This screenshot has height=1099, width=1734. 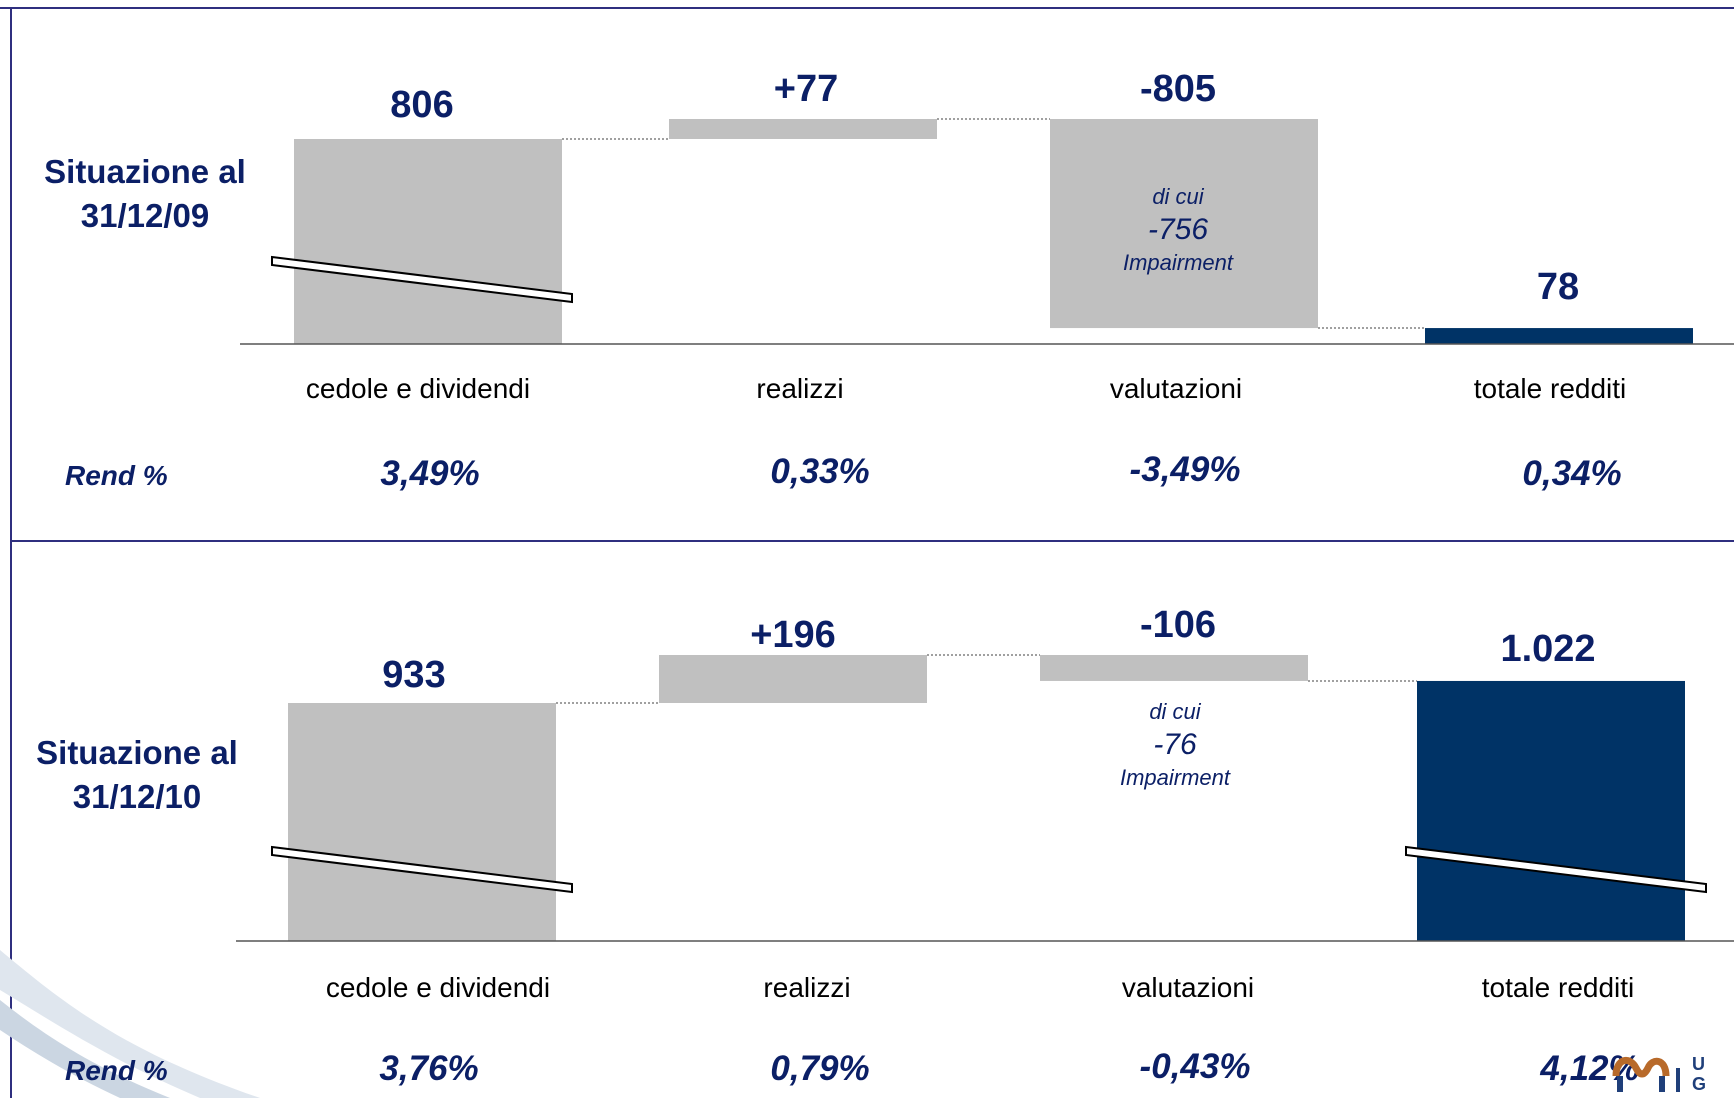 What do you see at coordinates (1698, 1064) in the screenshot?
I see `logo-letter-u: U` at bounding box center [1698, 1064].